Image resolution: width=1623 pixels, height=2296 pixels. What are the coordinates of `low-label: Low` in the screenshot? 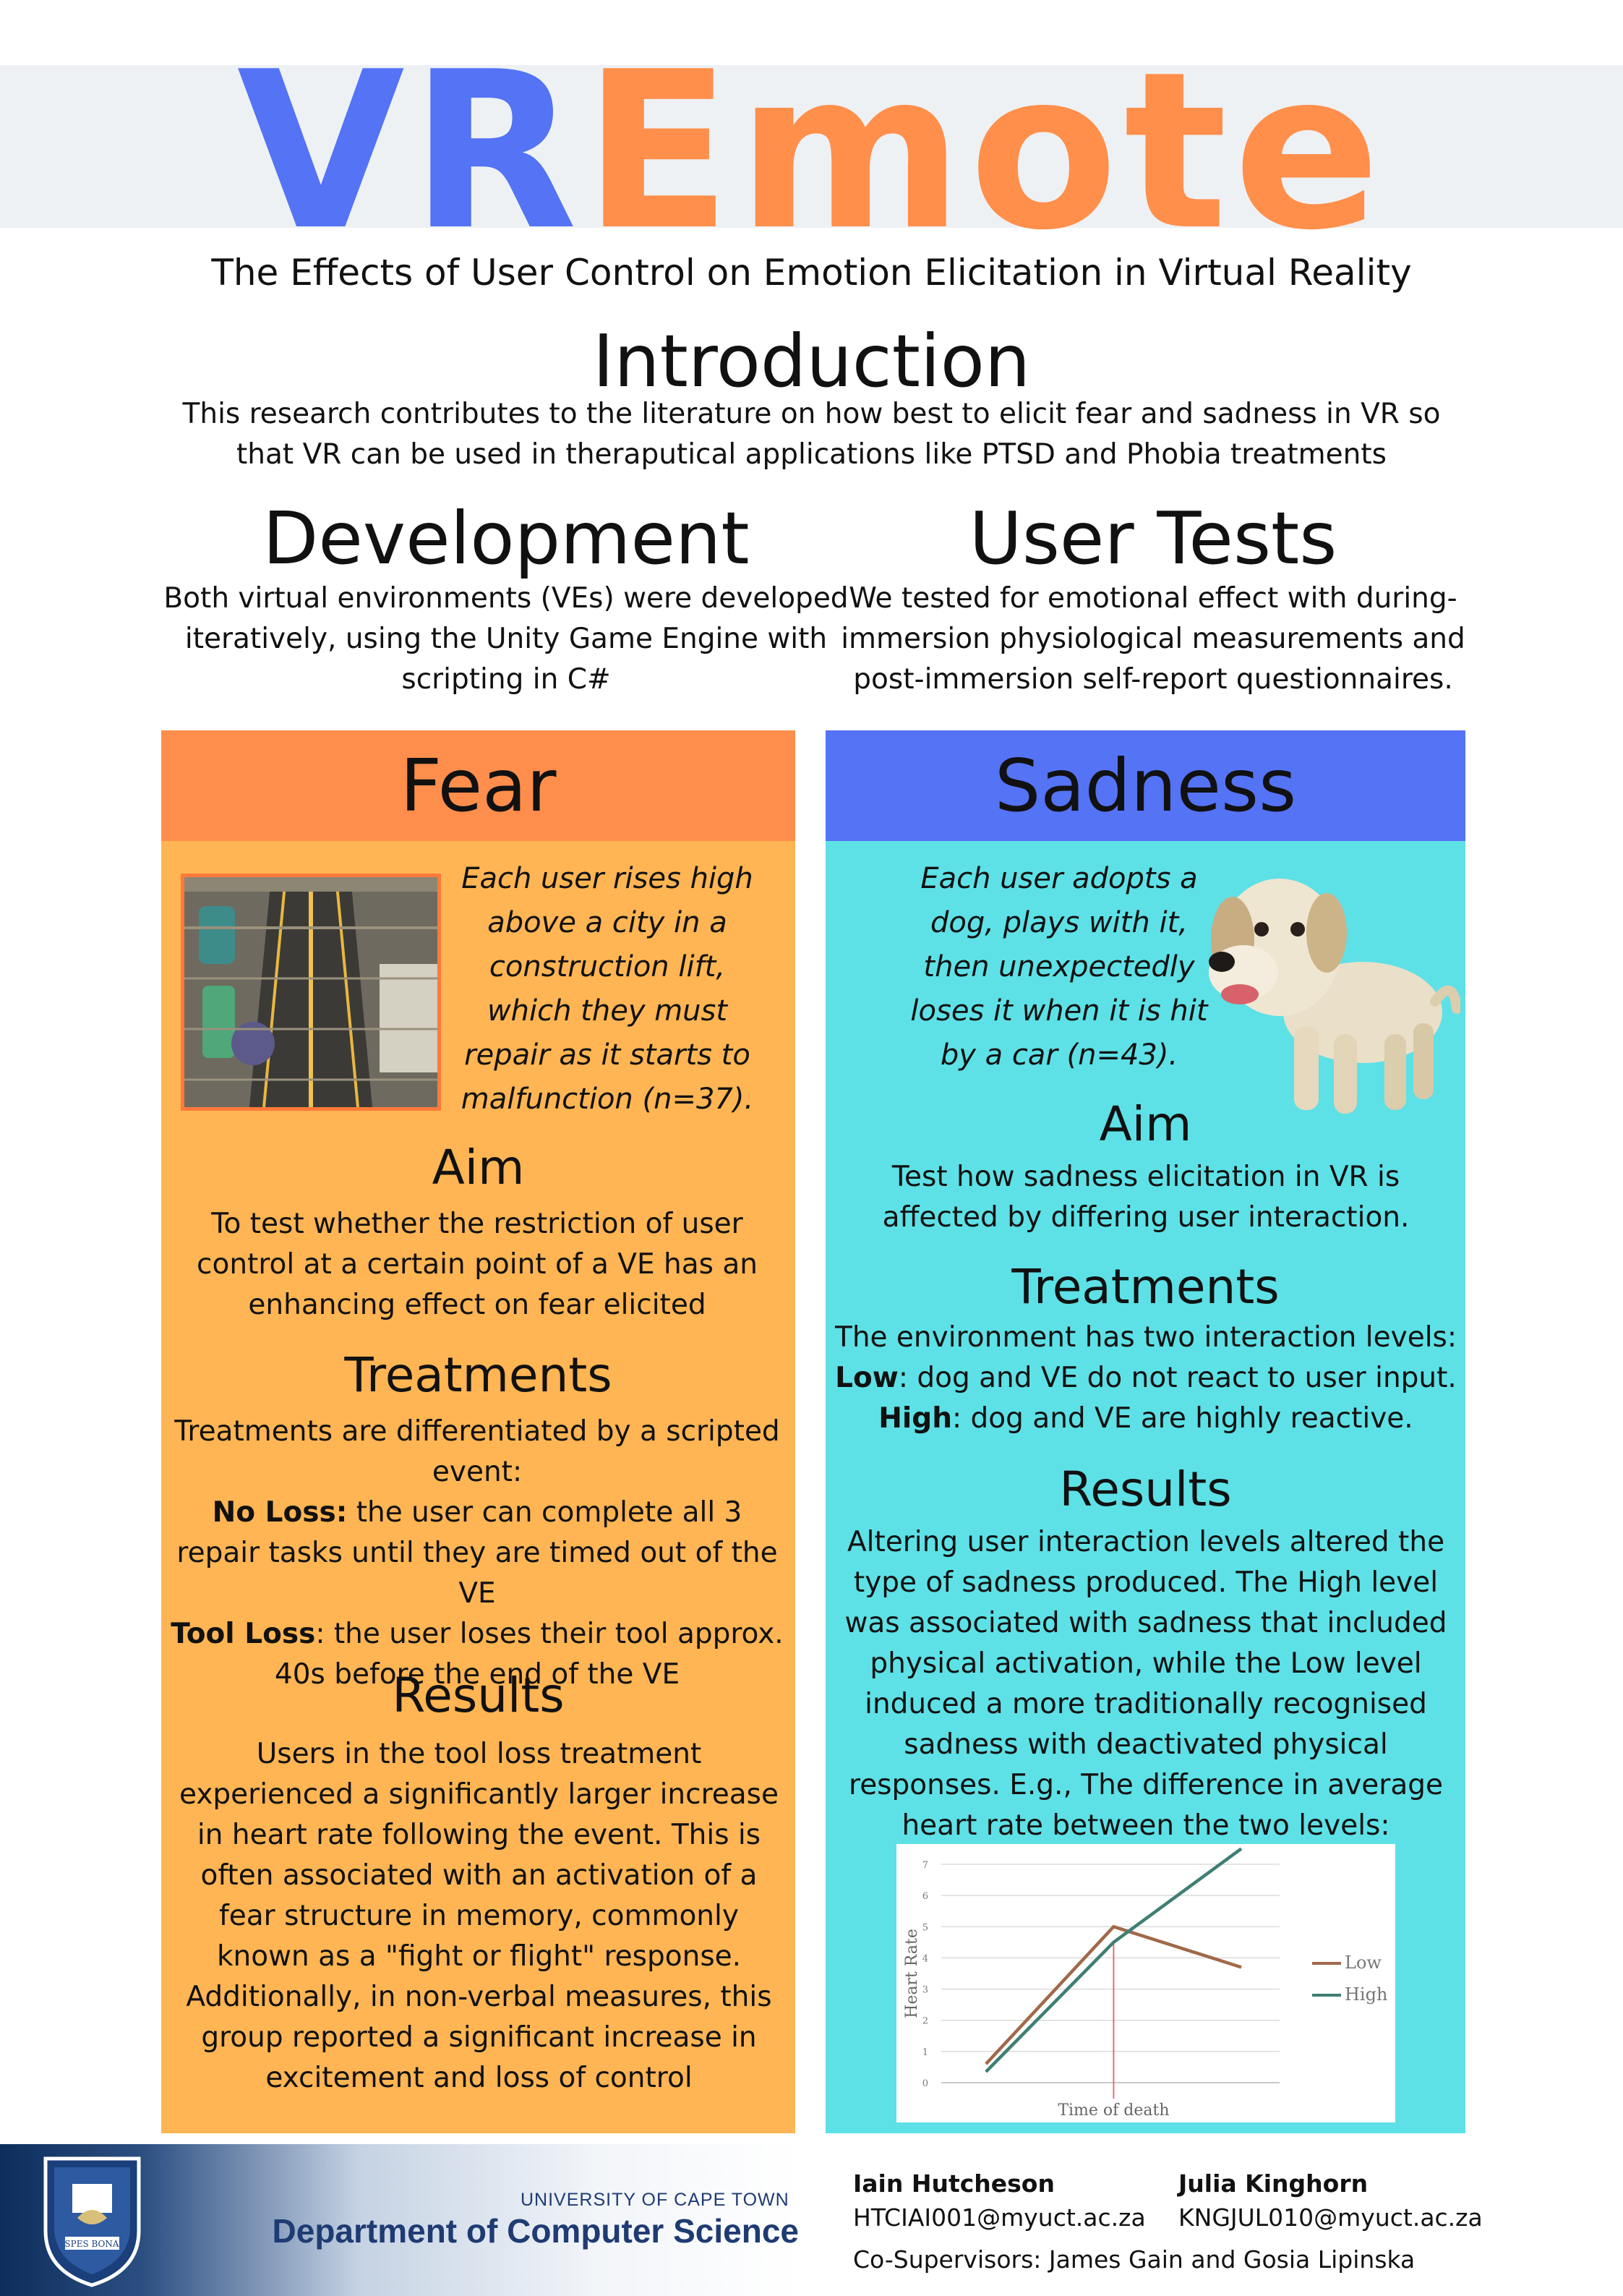 It's located at (867, 1378).